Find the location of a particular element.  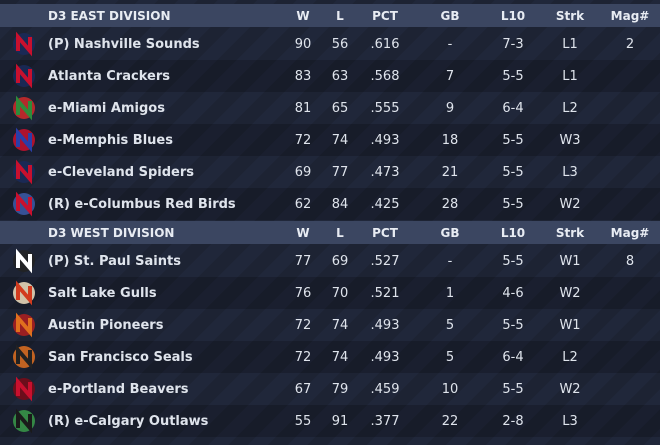

team-row: e-Portland Beavers 67 79 .459 10 5-5 W2 is located at coordinates (330, 389).